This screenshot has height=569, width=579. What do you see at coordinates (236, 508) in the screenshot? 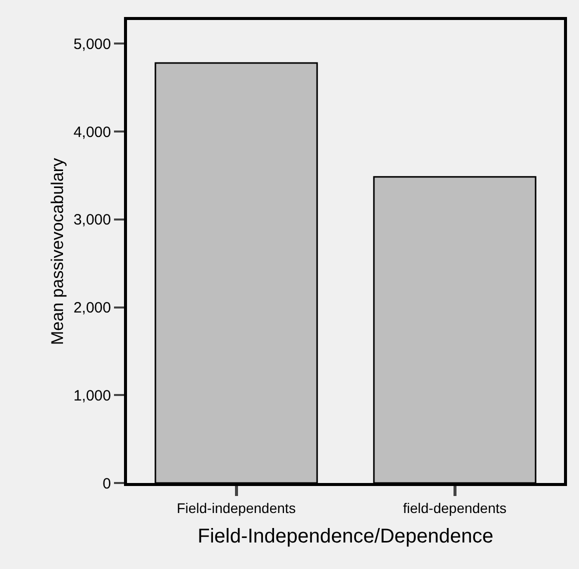
I see `x-tick-label: Field-independents` at bounding box center [236, 508].